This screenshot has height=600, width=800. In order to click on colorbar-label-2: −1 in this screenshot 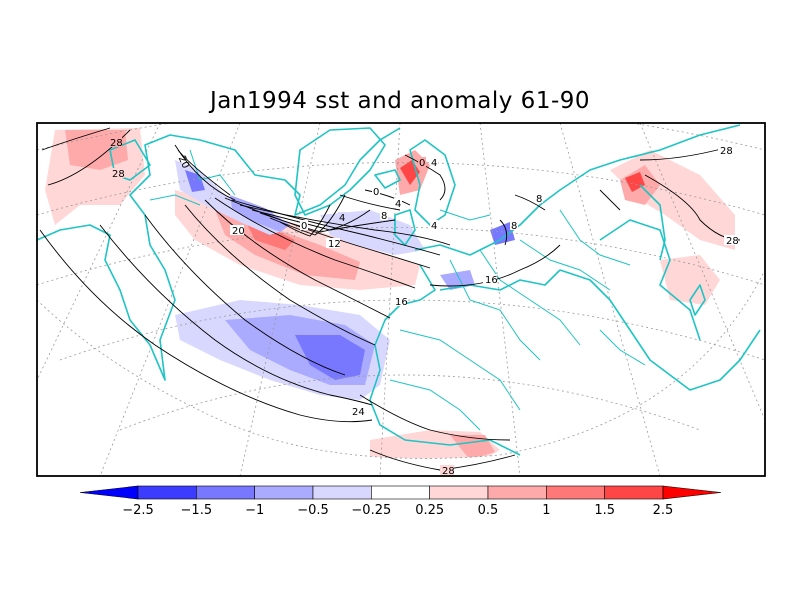, I will do `click(254, 510)`.